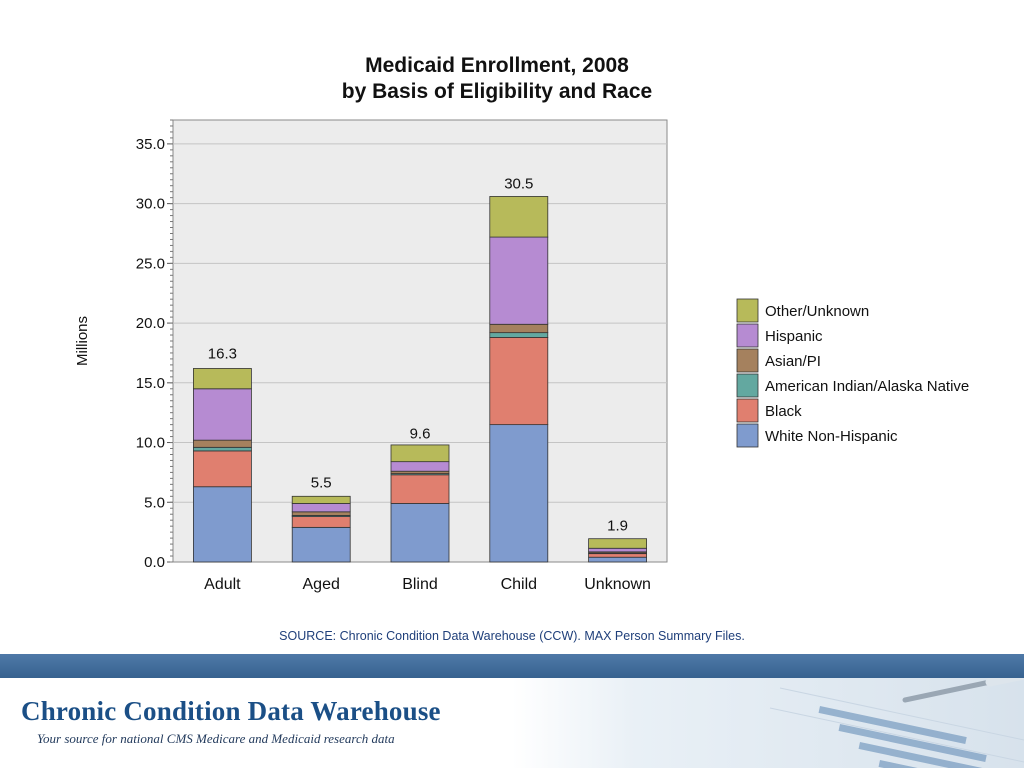 This screenshot has width=1024, height=768. What do you see at coordinates (793, 361) in the screenshot?
I see `legend-label: Asian/PI` at bounding box center [793, 361].